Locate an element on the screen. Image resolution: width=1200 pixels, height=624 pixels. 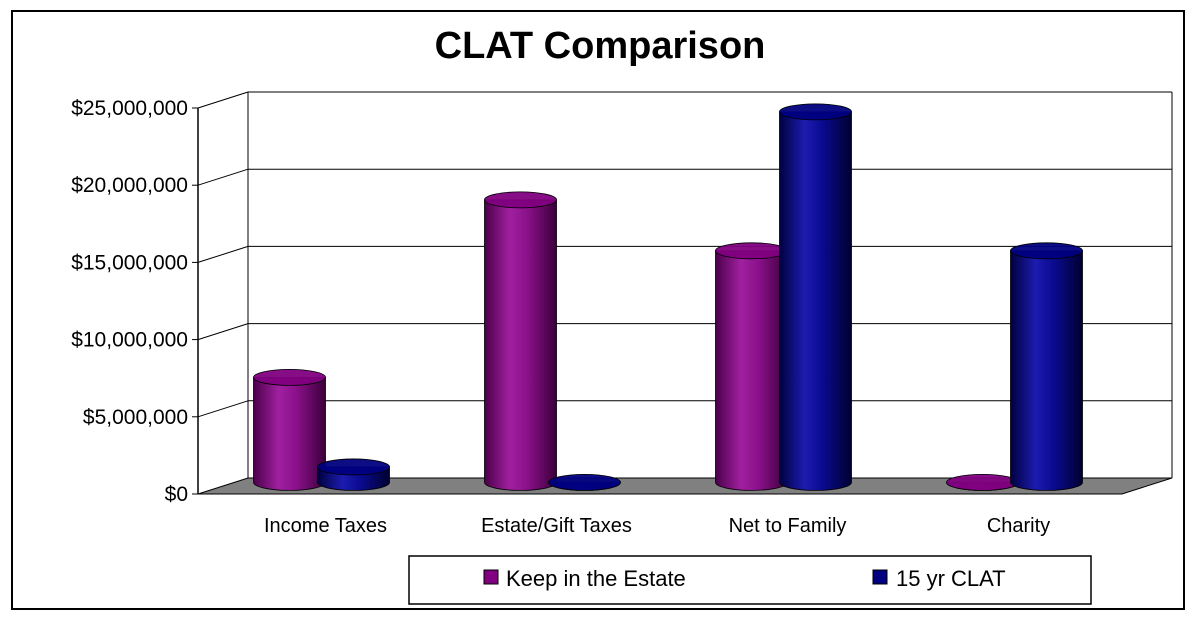
legend-label-keep-in-estate: Keep in the Estate is located at coordinates (596, 578).